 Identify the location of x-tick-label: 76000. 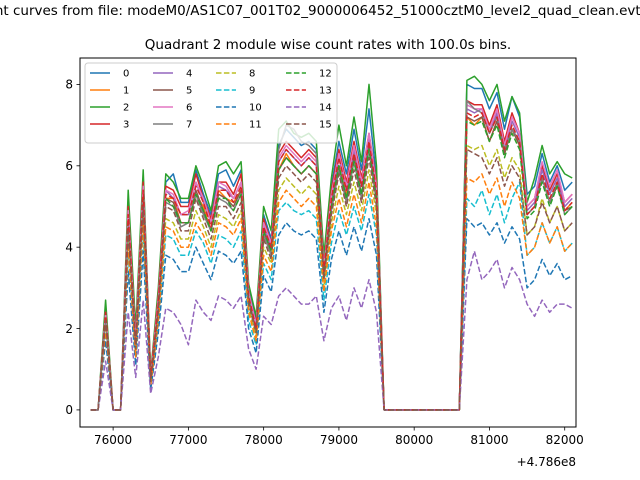
(113, 440).